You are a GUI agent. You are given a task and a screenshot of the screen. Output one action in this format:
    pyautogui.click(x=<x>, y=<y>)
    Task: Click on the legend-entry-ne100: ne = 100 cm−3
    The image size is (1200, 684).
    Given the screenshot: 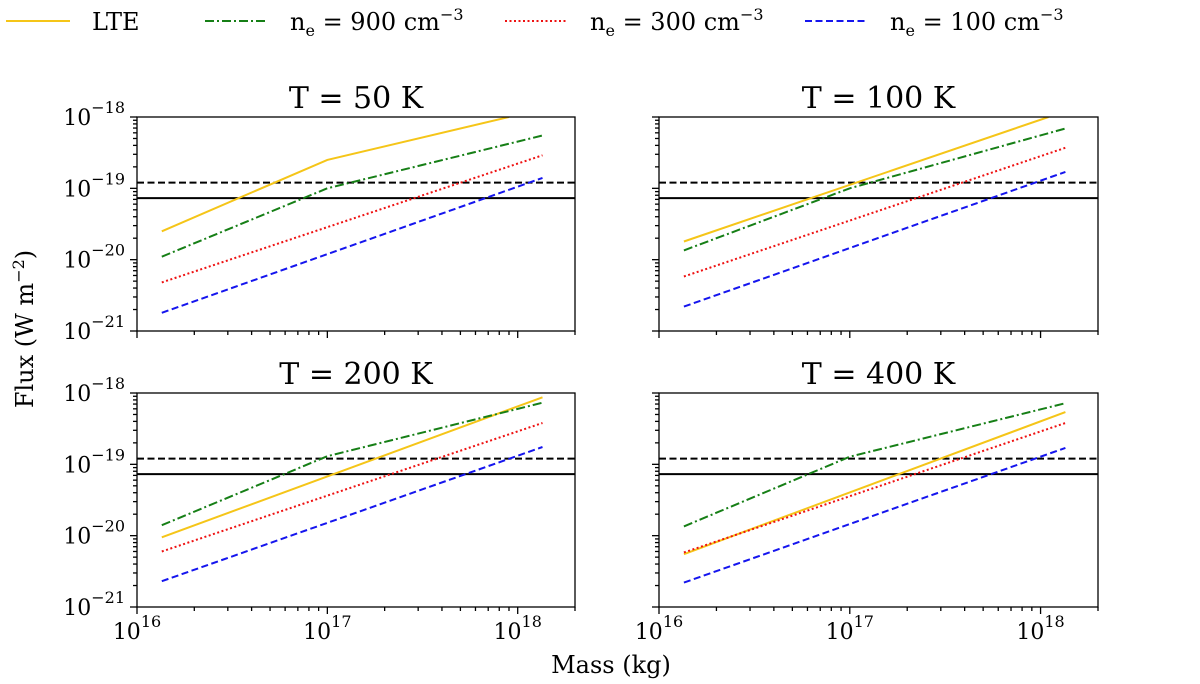 What is the action you would take?
    pyautogui.click(x=934, y=22)
    